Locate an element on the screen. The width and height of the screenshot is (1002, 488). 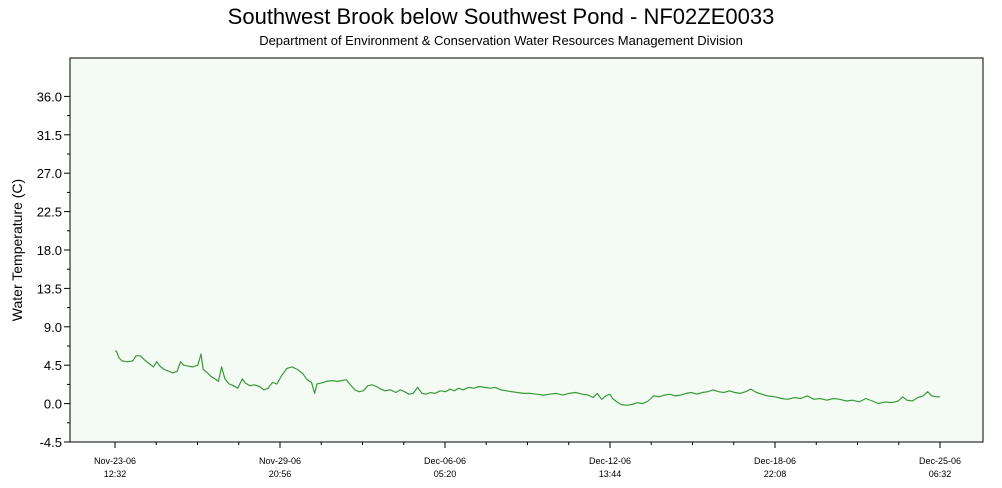
y-tick-label: -4.5 is located at coordinates (51, 442).